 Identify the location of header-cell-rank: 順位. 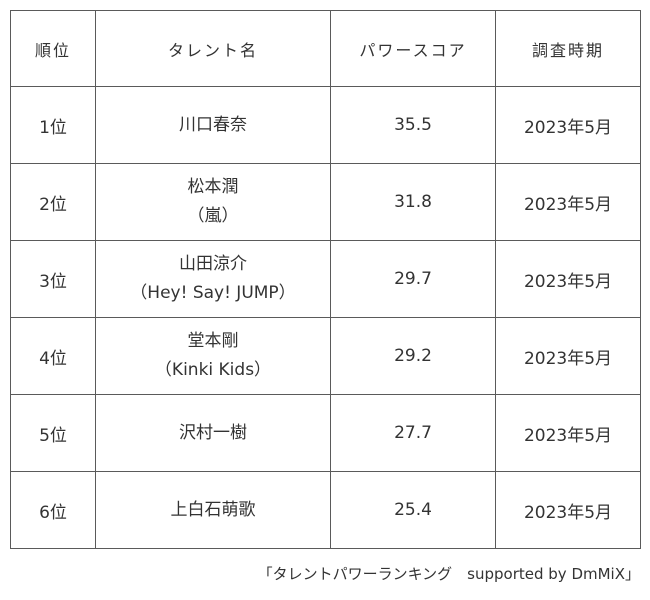
(53, 48).